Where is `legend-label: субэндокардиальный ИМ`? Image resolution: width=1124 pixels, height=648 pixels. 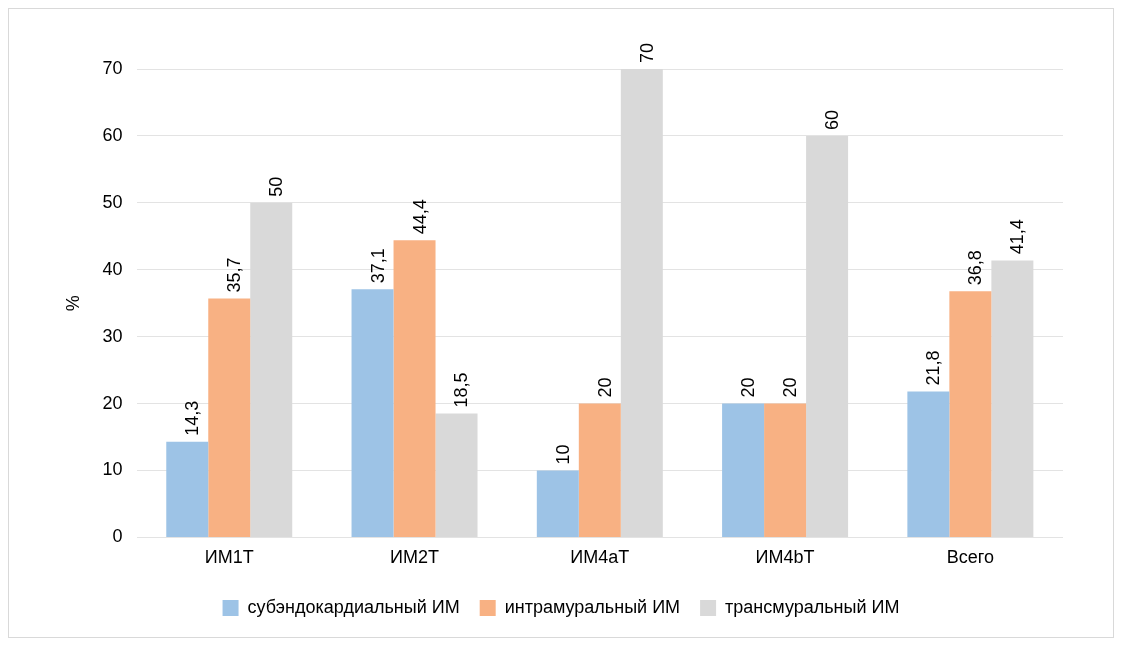 legend-label: субэндокардиальный ИМ is located at coordinates (353, 606).